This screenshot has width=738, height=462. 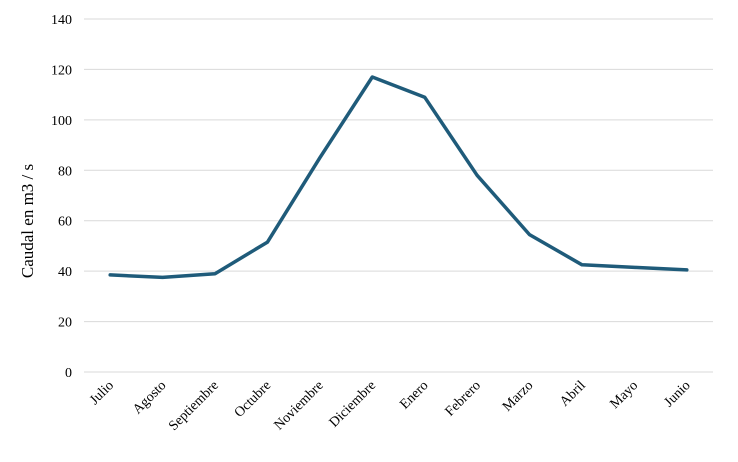 I want to click on x-tick-label: Julio, so click(x=102, y=393).